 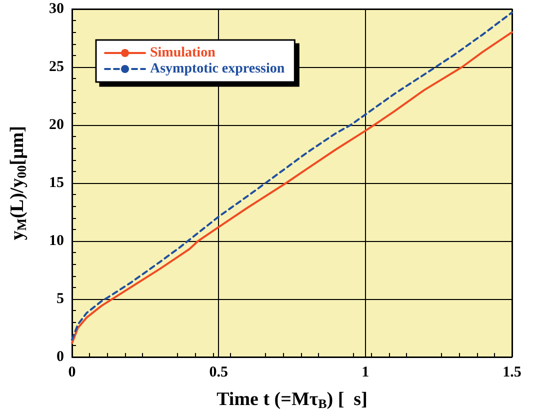 What do you see at coordinates (512, 372) in the screenshot?
I see `x-tick-label: 1.5` at bounding box center [512, 372].